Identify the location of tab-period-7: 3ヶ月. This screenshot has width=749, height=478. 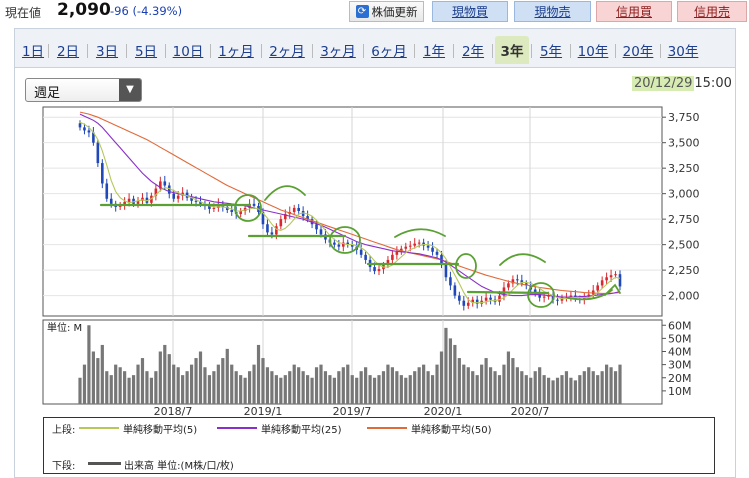
(338, 52).